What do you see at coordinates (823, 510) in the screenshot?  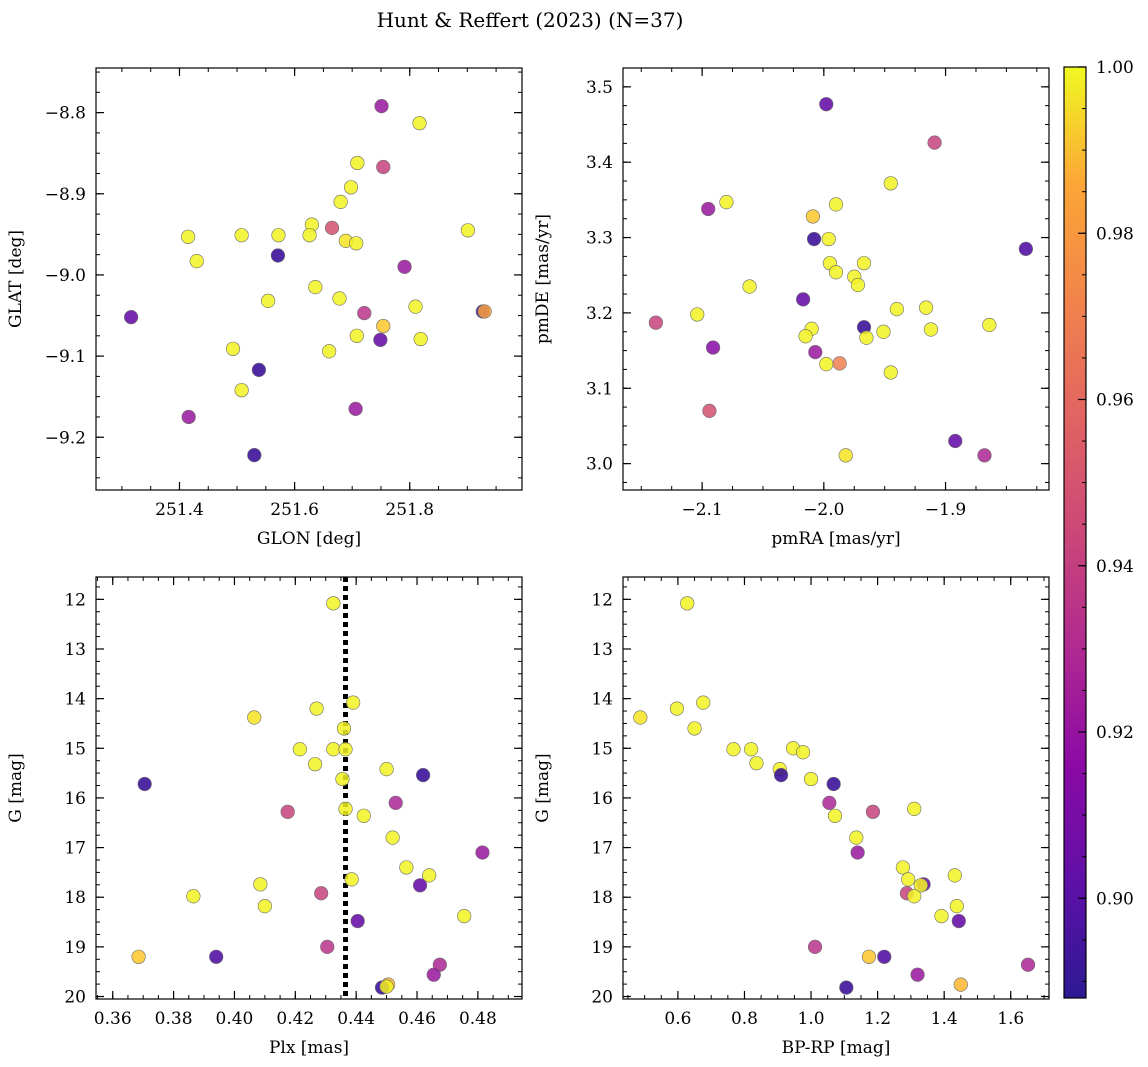 I see `x-tick-label: −2.0` at bounding box center [823, 510].